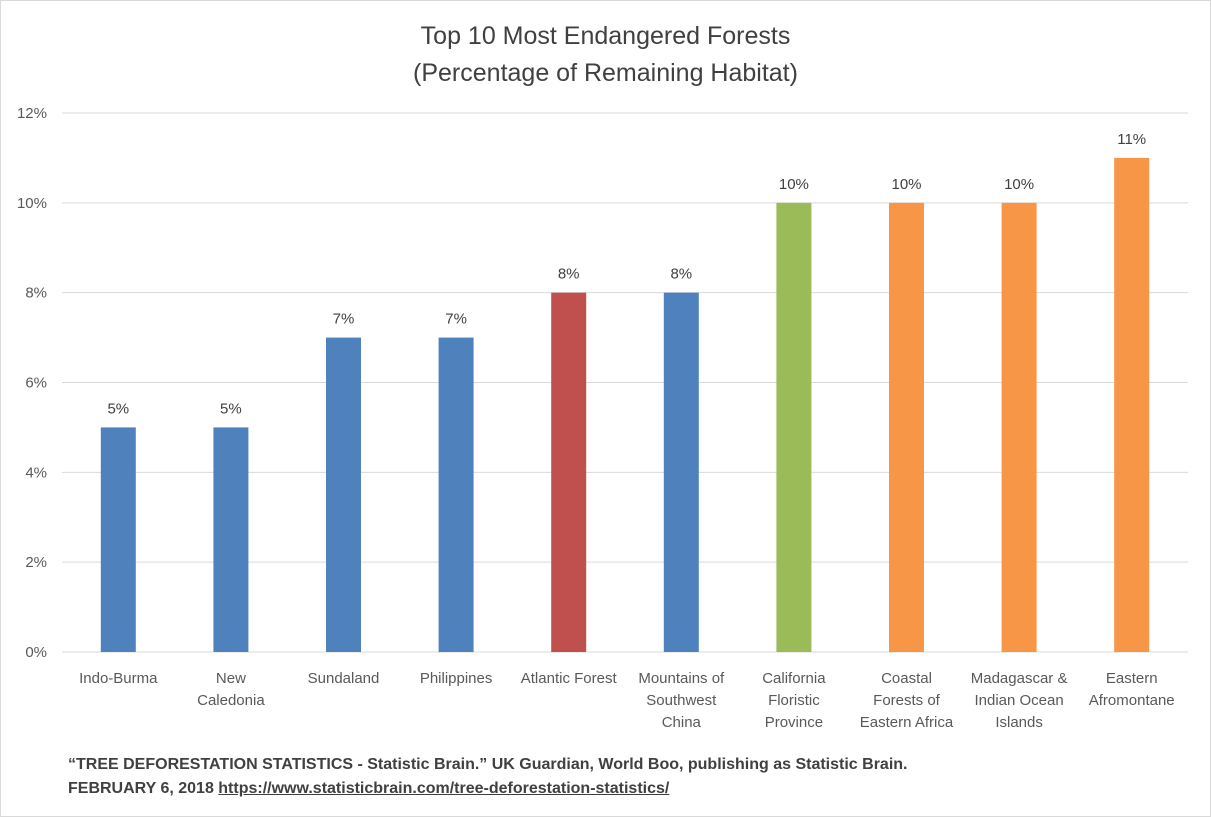 This screenshot has height=817, width=1211. I want to click on x-tick-label: Eastern Afromontane, so click(1132, 689).